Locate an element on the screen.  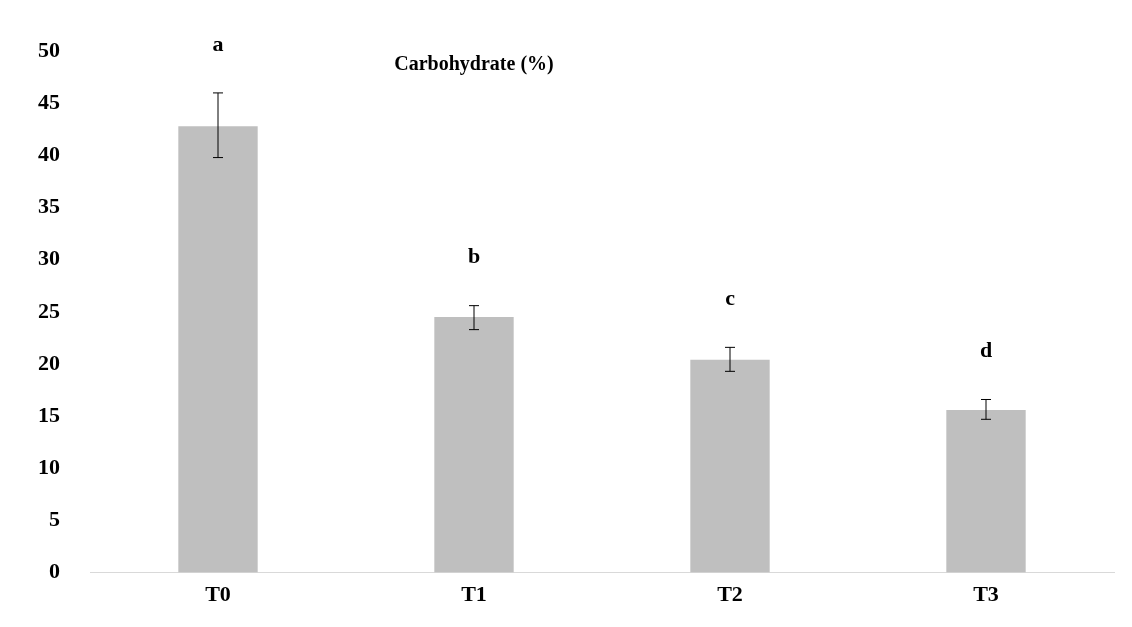
annotation: c is located at coordinates (730, 298).